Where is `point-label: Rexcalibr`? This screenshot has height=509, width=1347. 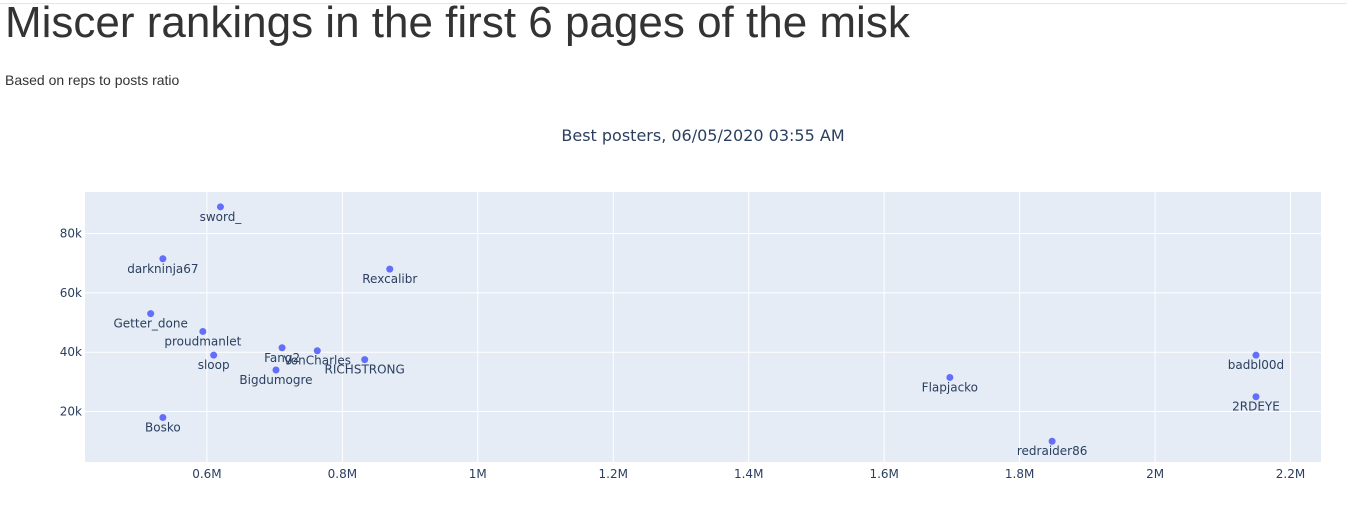 point-label: Rexcalibr is located at coordinates (389, 279).